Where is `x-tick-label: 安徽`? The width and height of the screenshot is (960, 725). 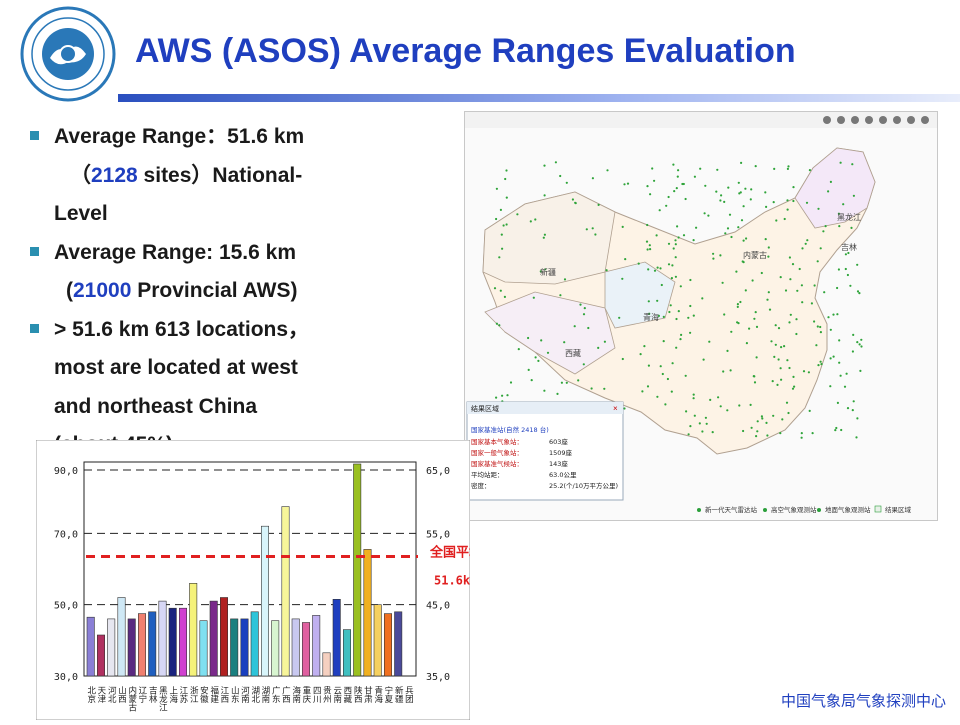
x-tick-label: 安徽 is located at coordinates (203, 694).